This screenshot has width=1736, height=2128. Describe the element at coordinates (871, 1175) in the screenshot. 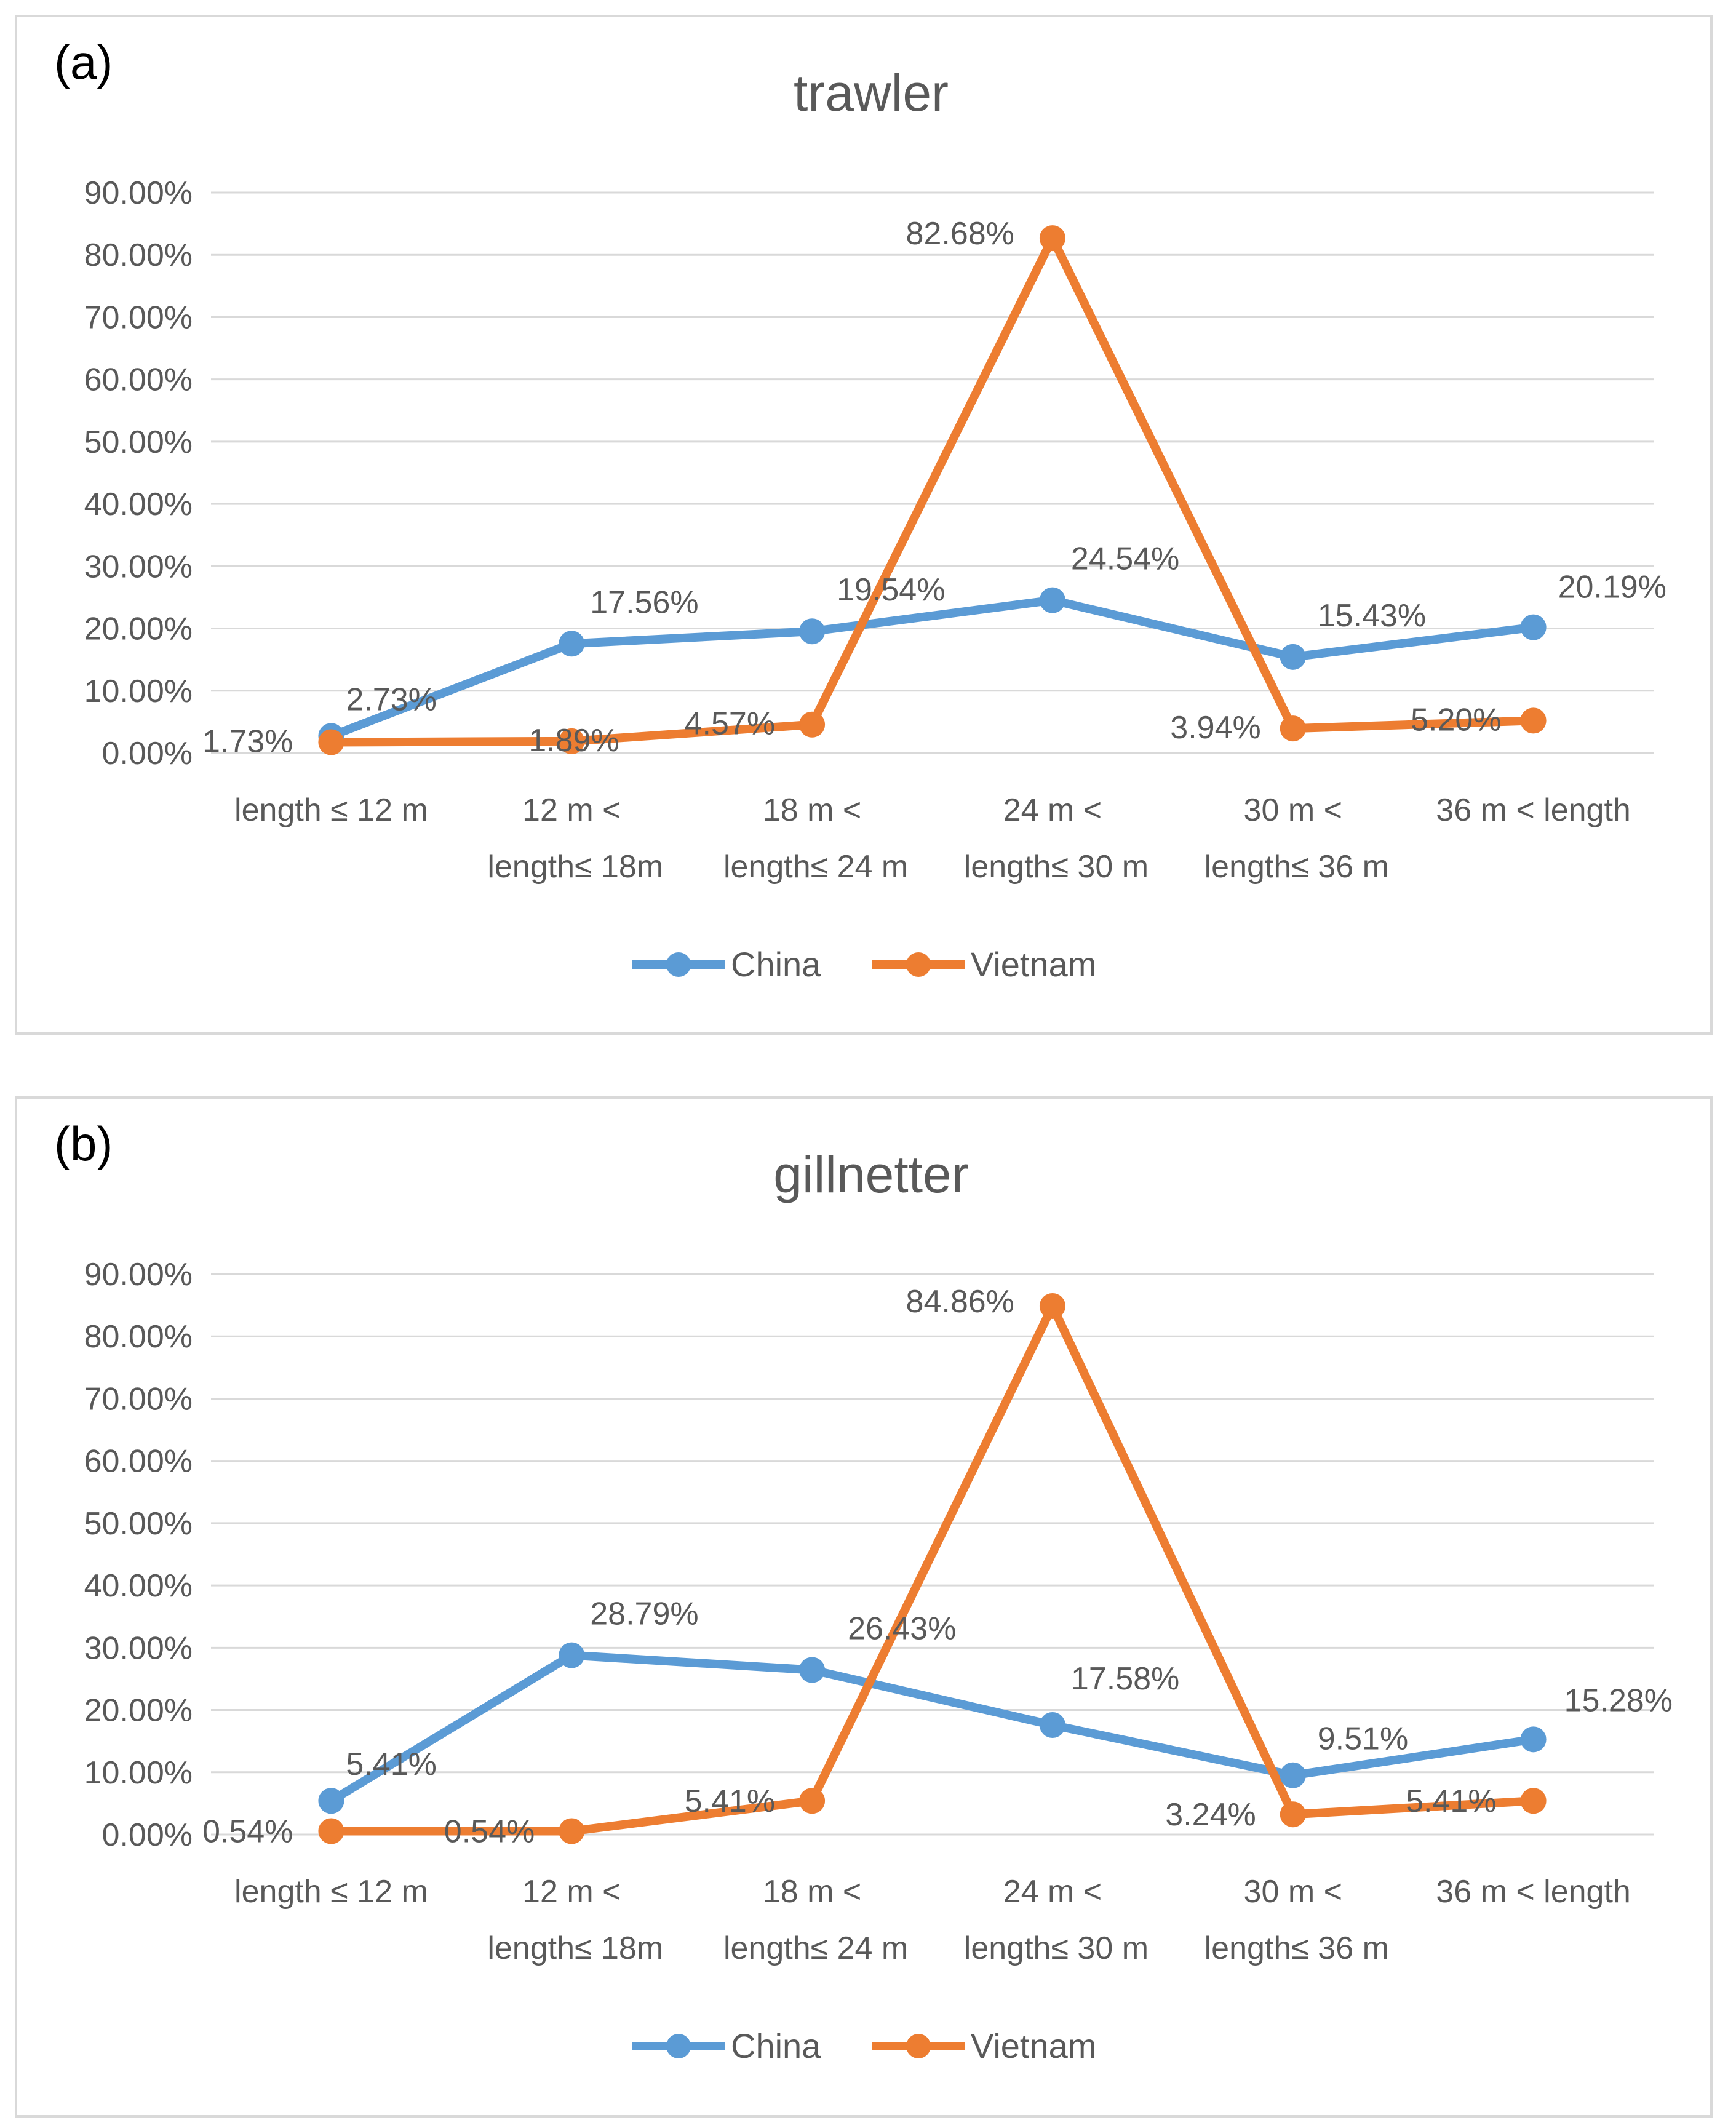

I see `chart-title: gillnetter` at that location.